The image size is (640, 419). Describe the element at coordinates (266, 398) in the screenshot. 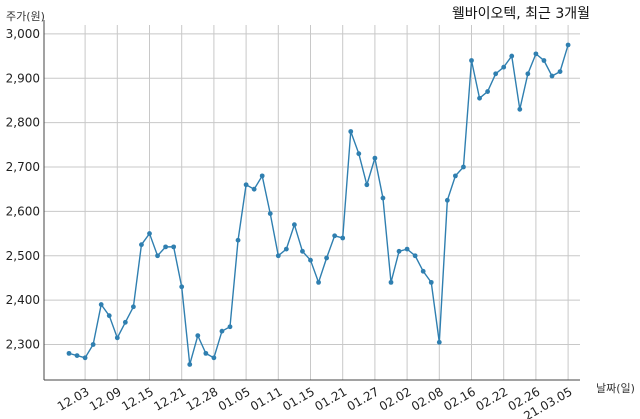

I see `x-tick-label: 01.11` at that location.